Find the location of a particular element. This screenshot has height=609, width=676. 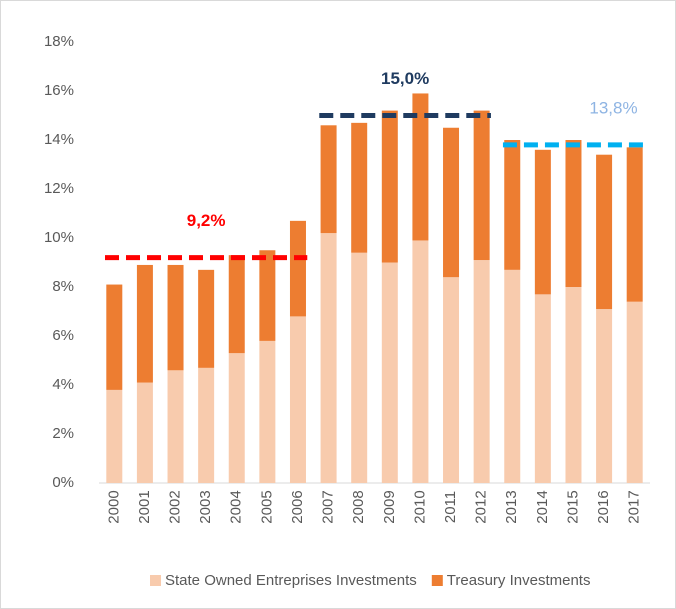

y-tick-label: 14% is located at coordinates (59, 139).